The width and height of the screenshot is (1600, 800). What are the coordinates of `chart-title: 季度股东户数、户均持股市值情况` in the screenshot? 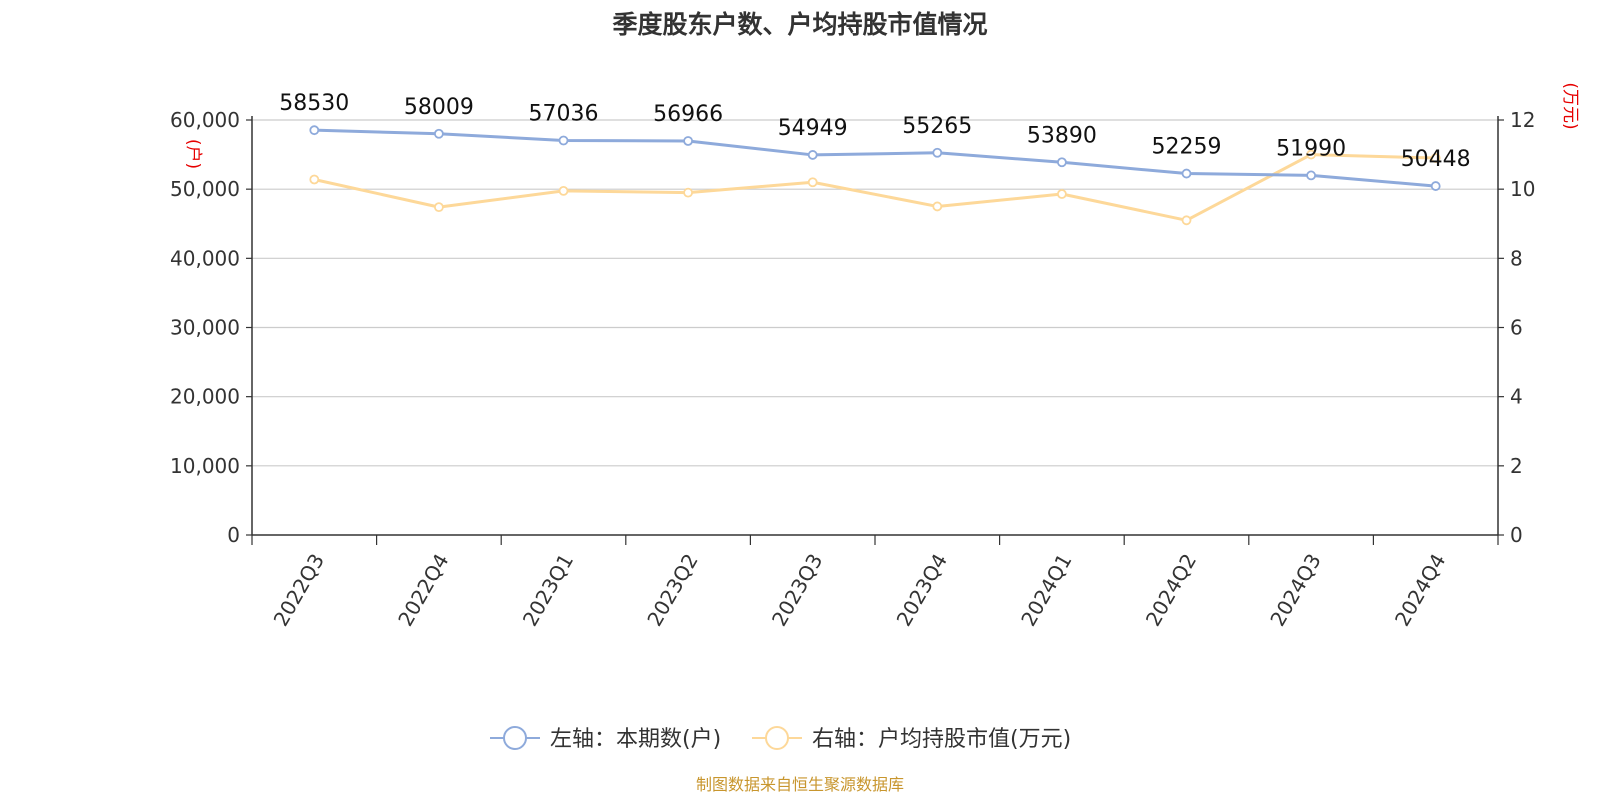 It's located at (799, 24).